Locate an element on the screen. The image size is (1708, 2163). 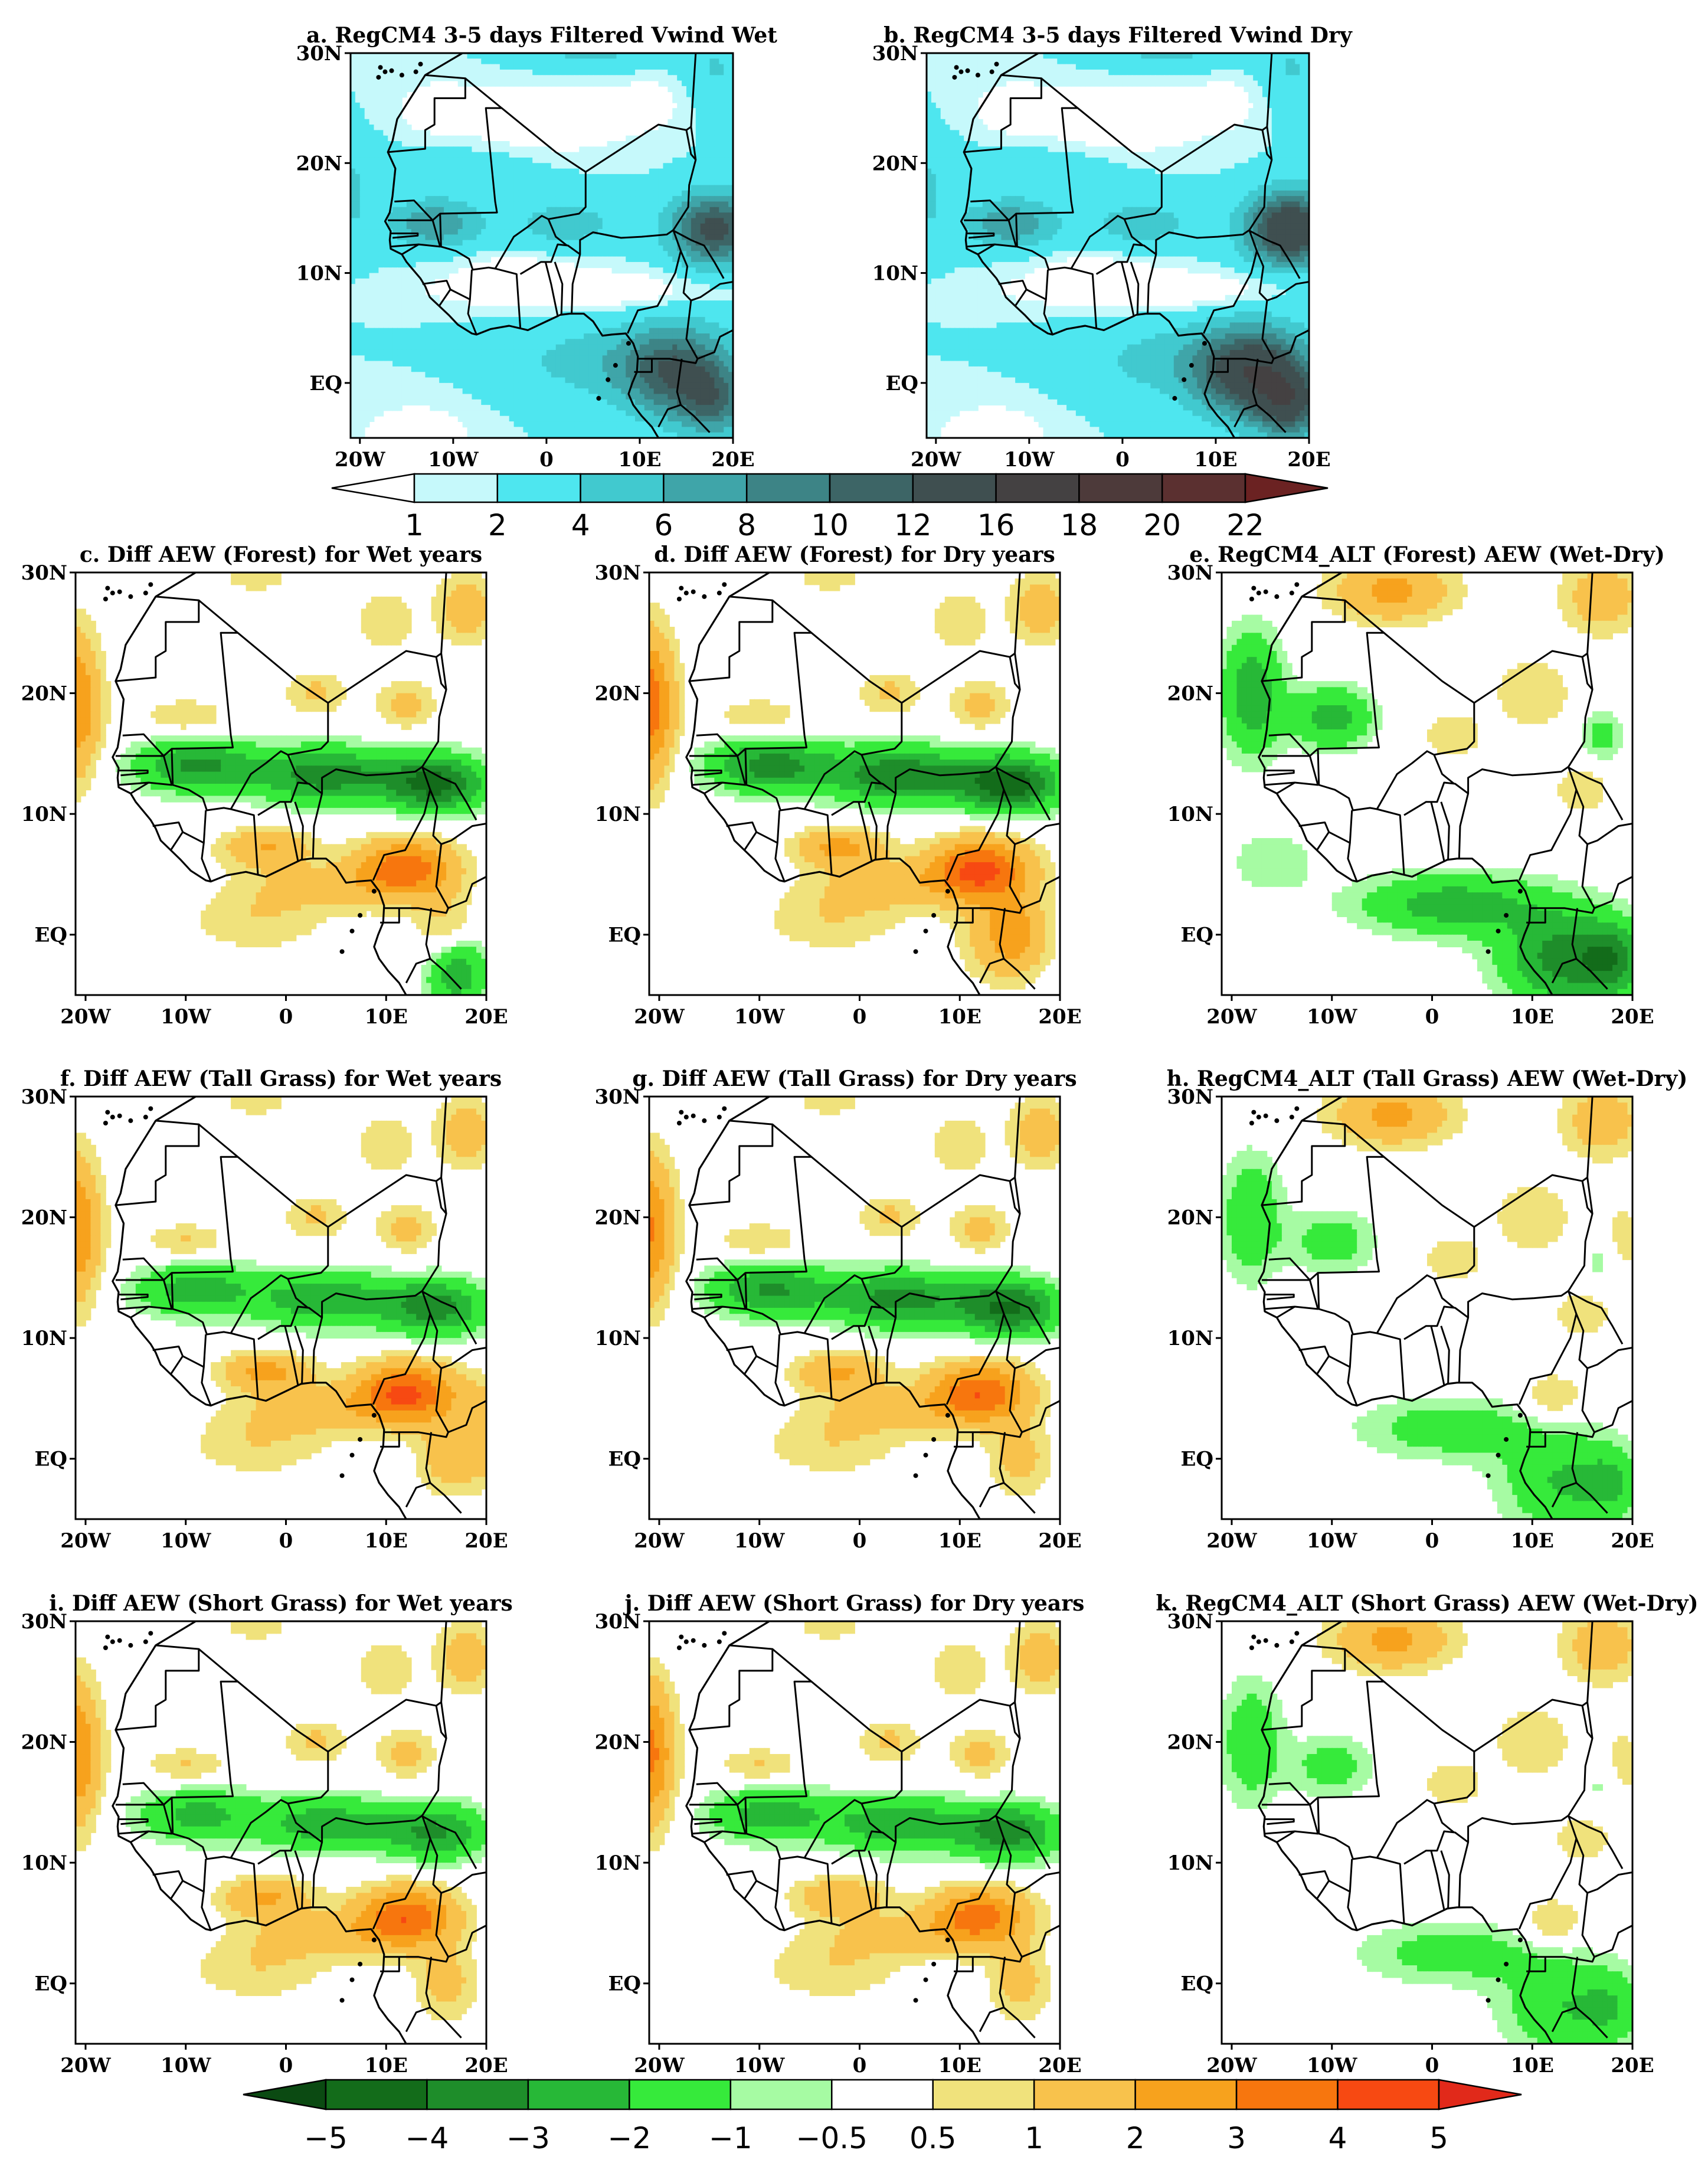
colorbar-label: 0.5 is located at coordinates (933, 2138).